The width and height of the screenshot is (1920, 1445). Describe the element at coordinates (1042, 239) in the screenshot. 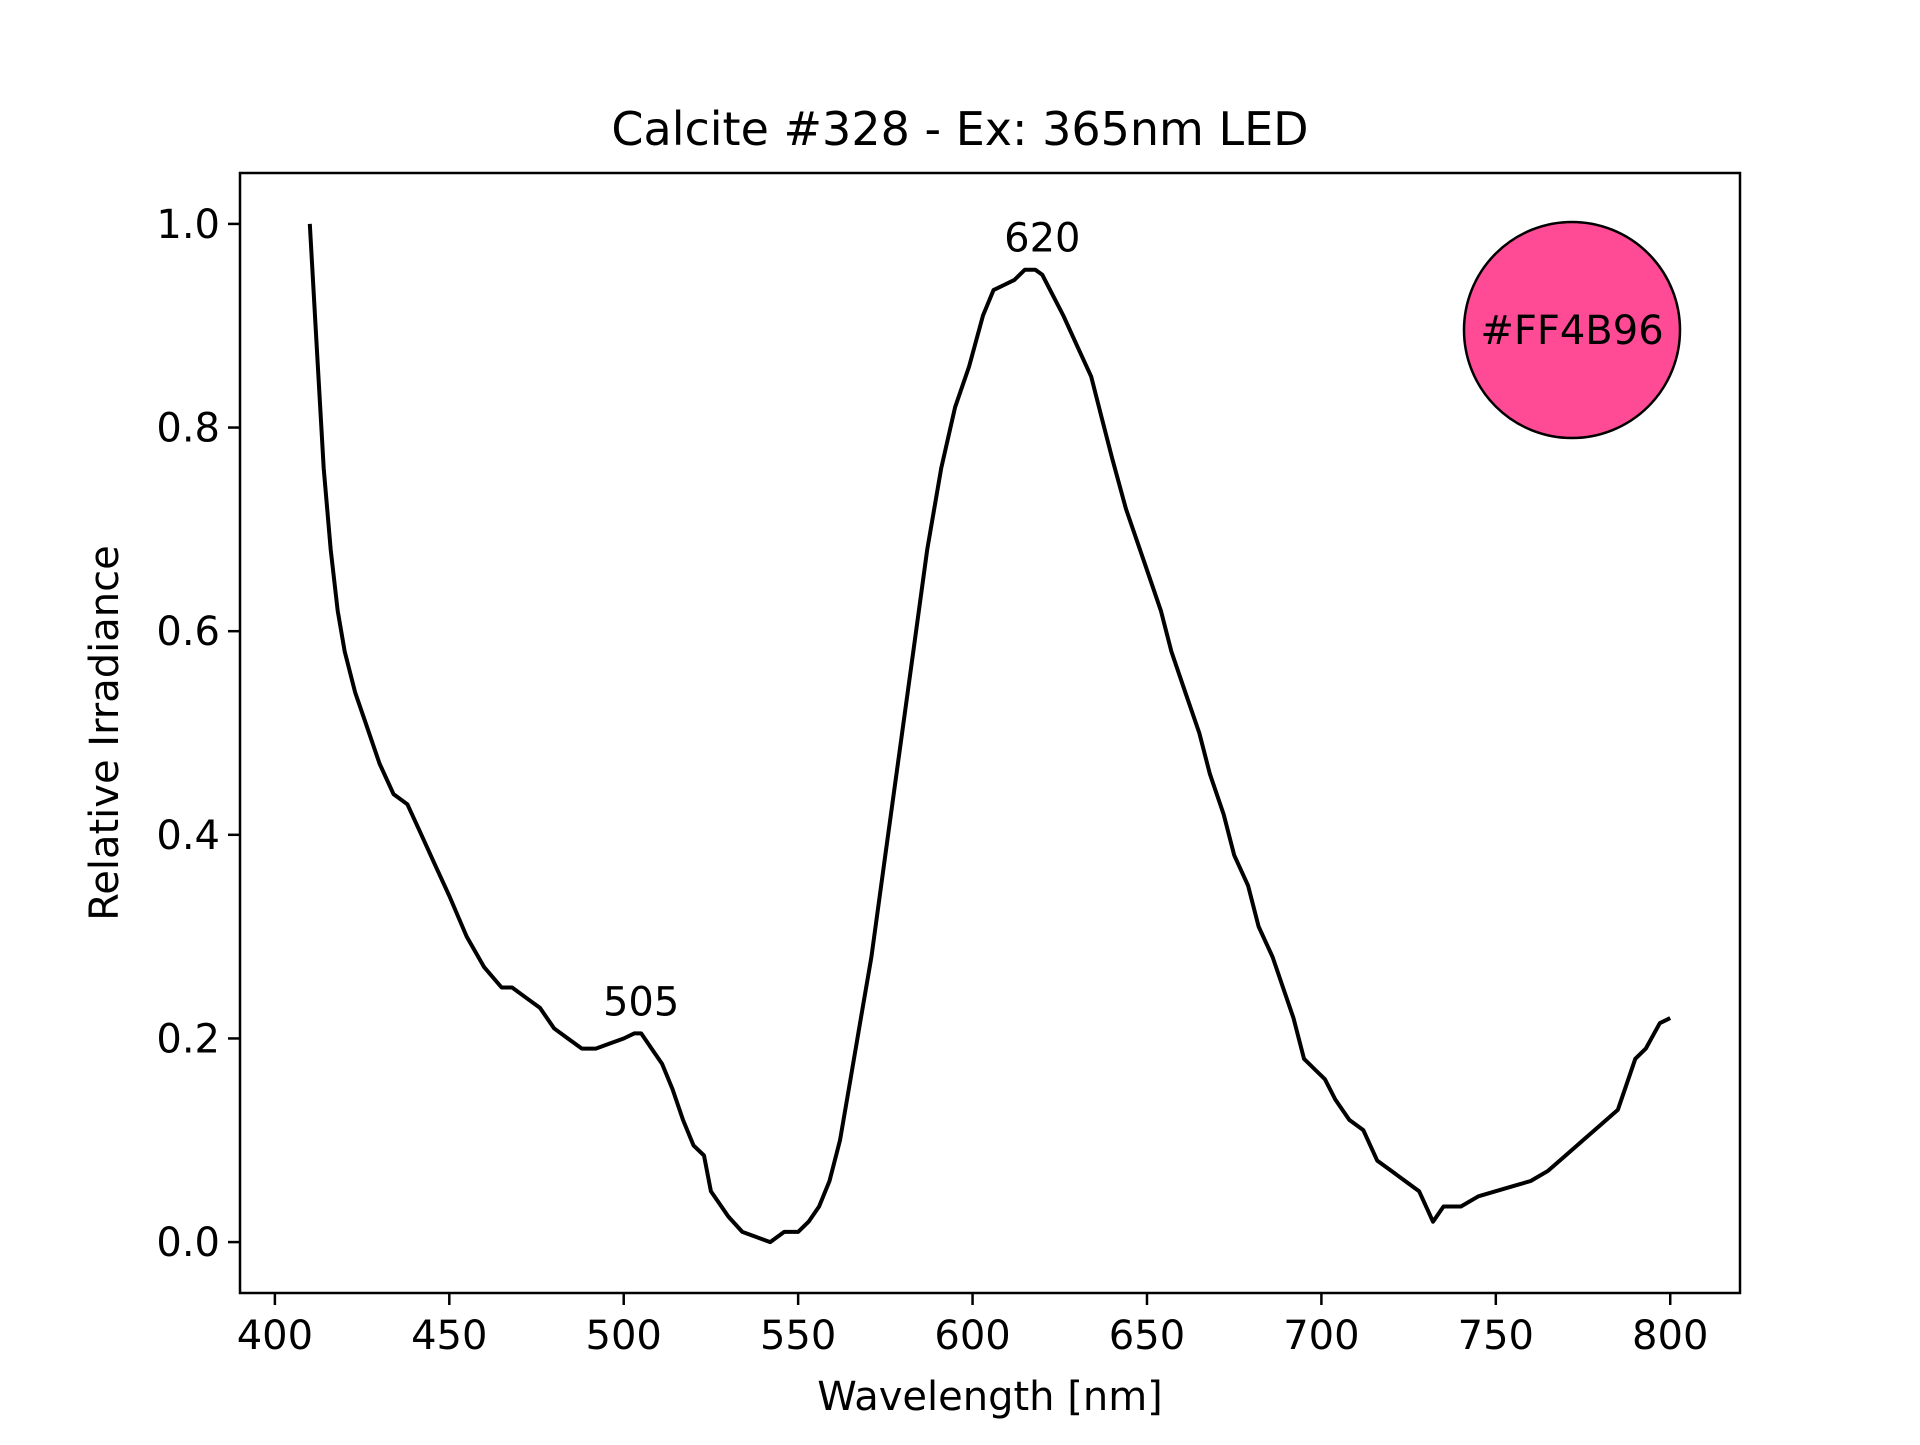

I see `peak-annotation: 620` at that location.